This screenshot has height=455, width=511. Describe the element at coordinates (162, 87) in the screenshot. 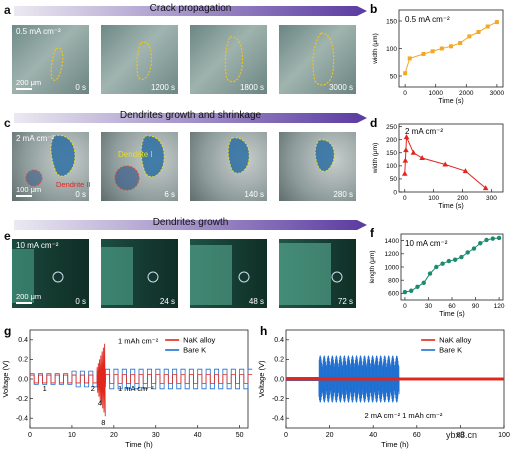

I see `time-a-2: 1200 s` at that location.